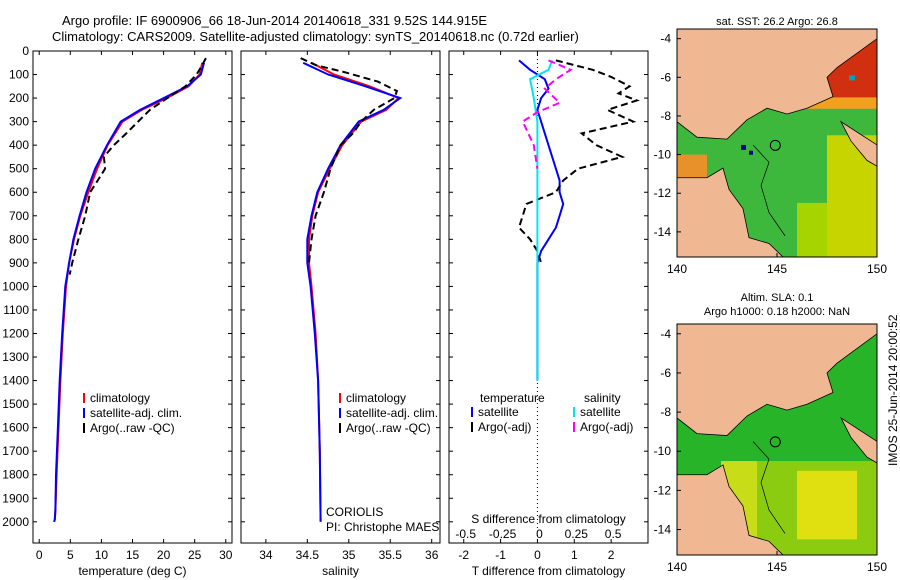 Image resolution: width=900 pixels, height=580 pixels. Describe the element at coordinates (340, 571) in the screenshot. I see `x-axis-label: salinity` at that location.